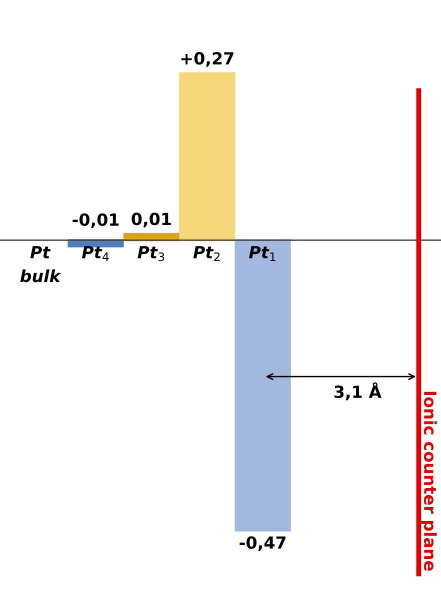  What do you see at coordinates (95, 220) in the screenshot?
I see `data-label: -0,01` at bounding box center [95, 220].